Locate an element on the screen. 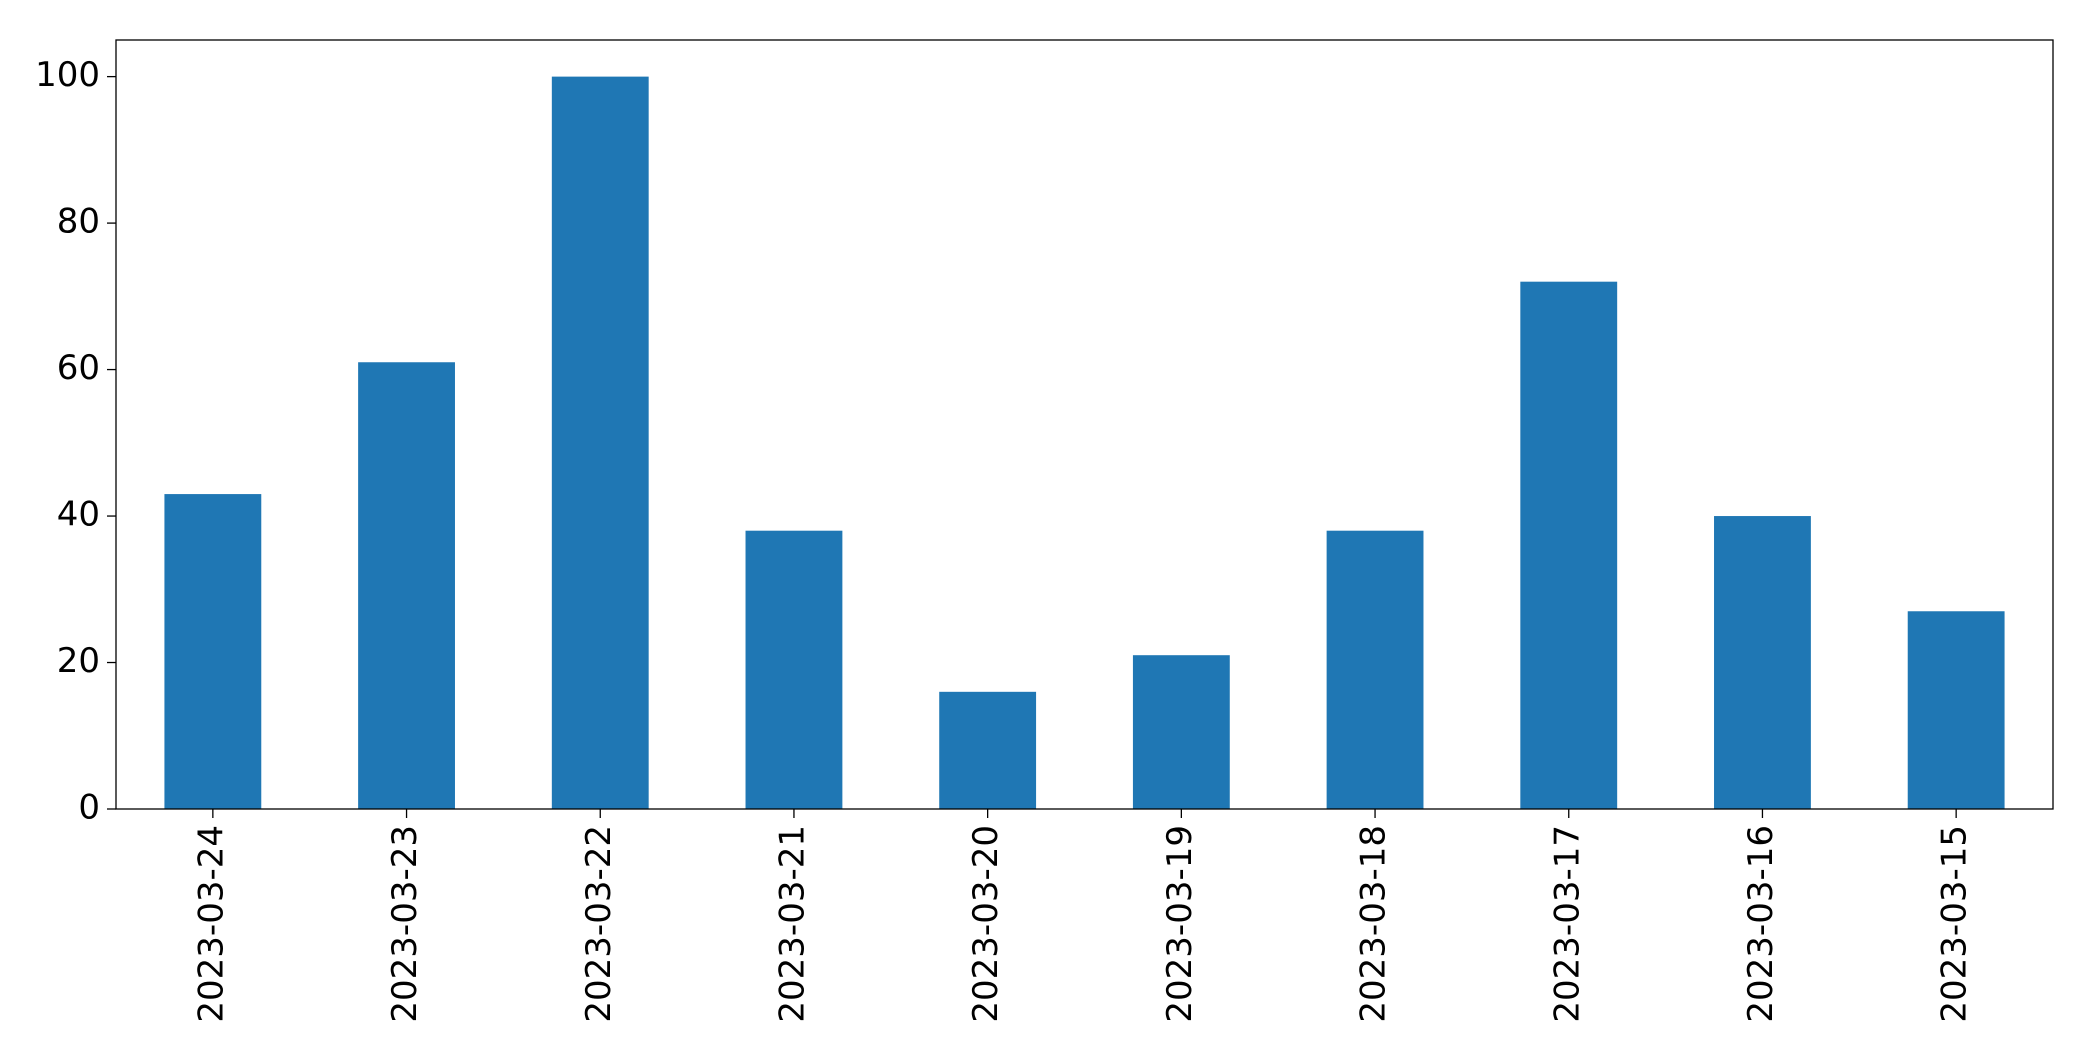 The width and height of the screenshot is (2093, 1061). y-tick-label: 0 is located at coordinates (89, 808).